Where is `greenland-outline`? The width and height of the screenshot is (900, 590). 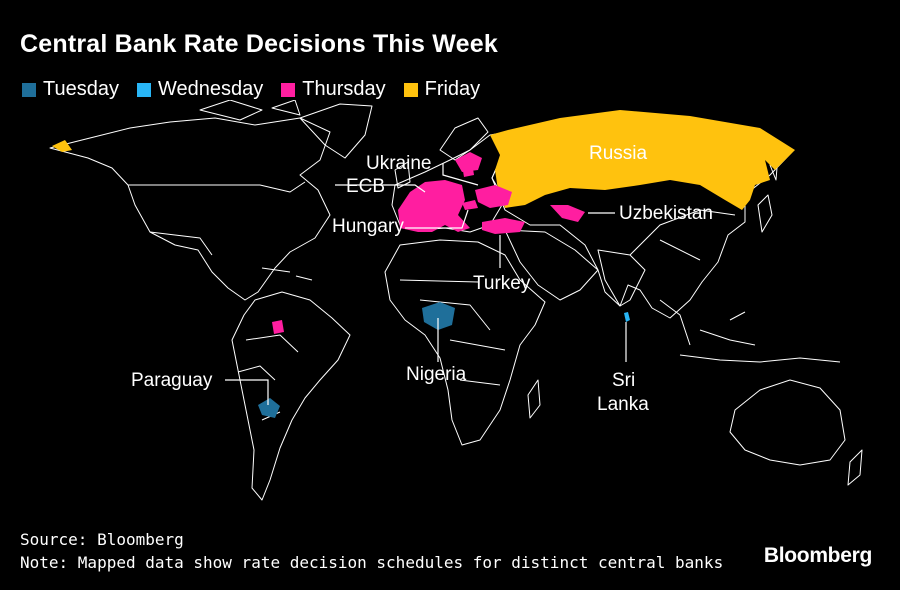 greenland-outline is located at coordinates (336, 131).